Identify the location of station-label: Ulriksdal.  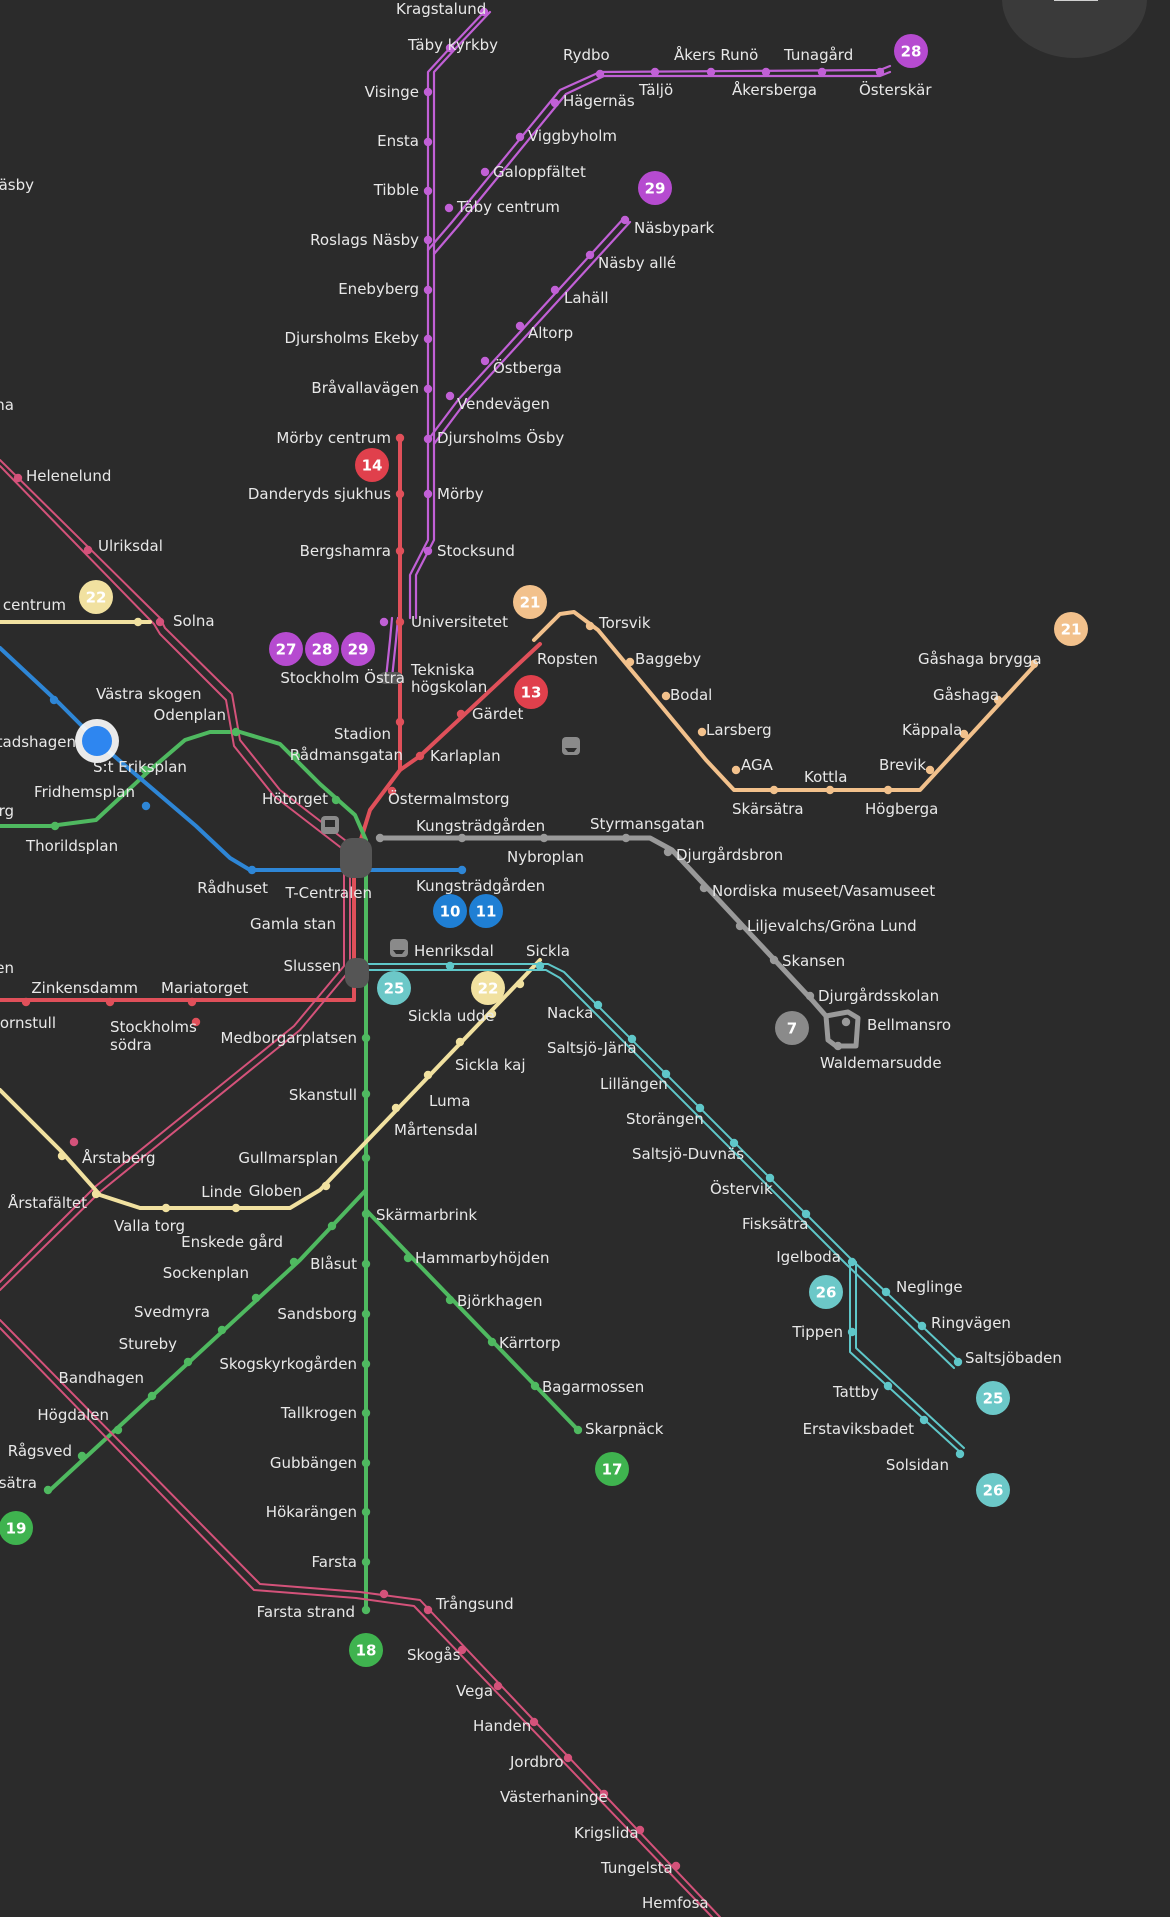
(130, 546).